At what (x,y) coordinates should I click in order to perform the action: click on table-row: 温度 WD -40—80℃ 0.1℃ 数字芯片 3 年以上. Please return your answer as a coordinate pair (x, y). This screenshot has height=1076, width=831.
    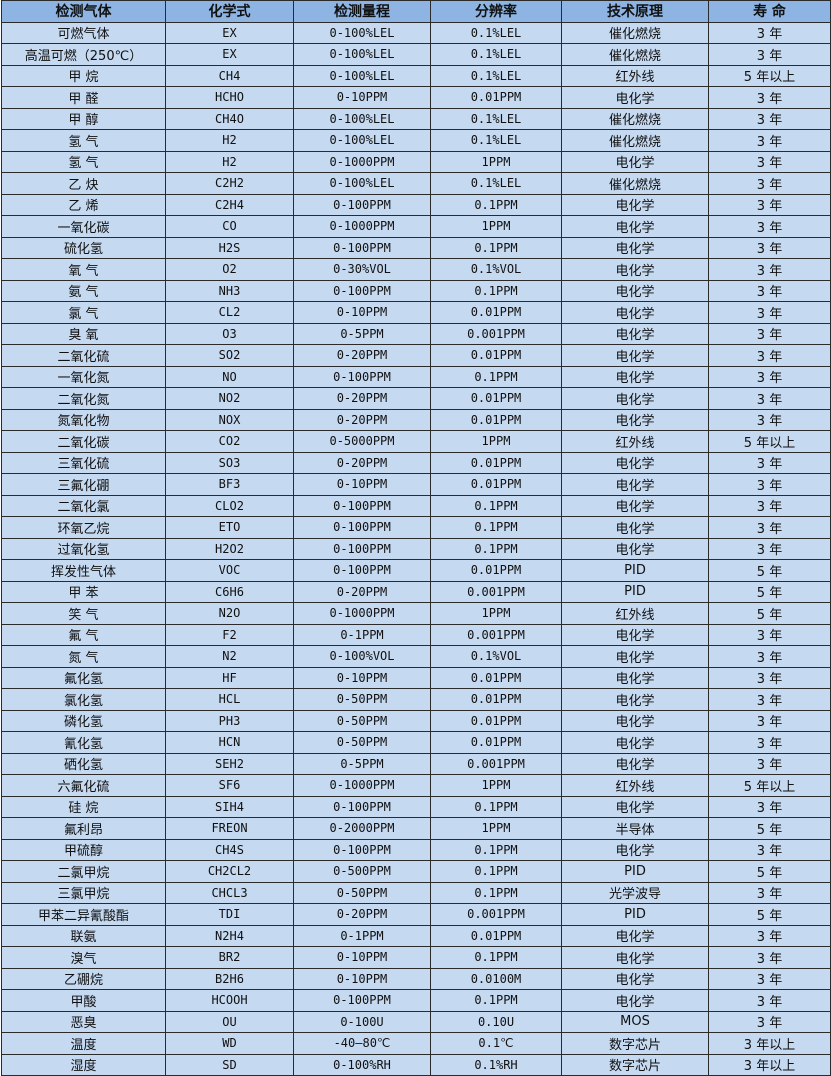
    Looking at the image, I should click on (416, 1043).